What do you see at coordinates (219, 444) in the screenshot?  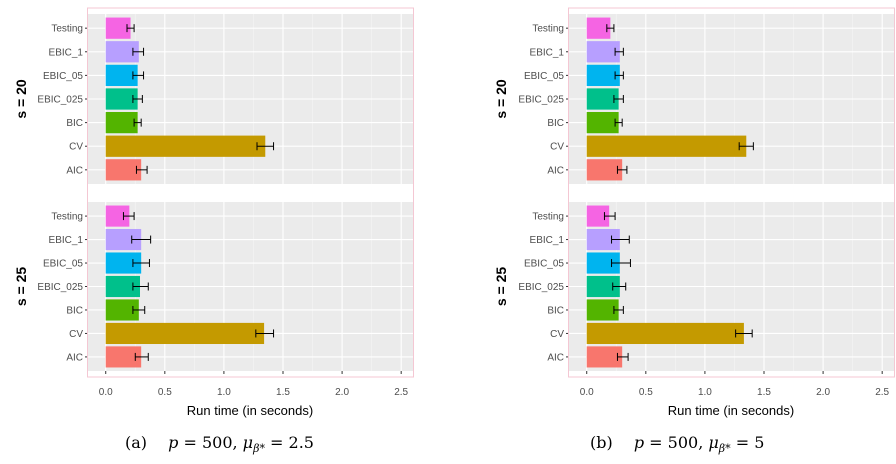 I see `caption-a: (a) p = 500, μβ* = 2.5` at bounding box center [219, 444].